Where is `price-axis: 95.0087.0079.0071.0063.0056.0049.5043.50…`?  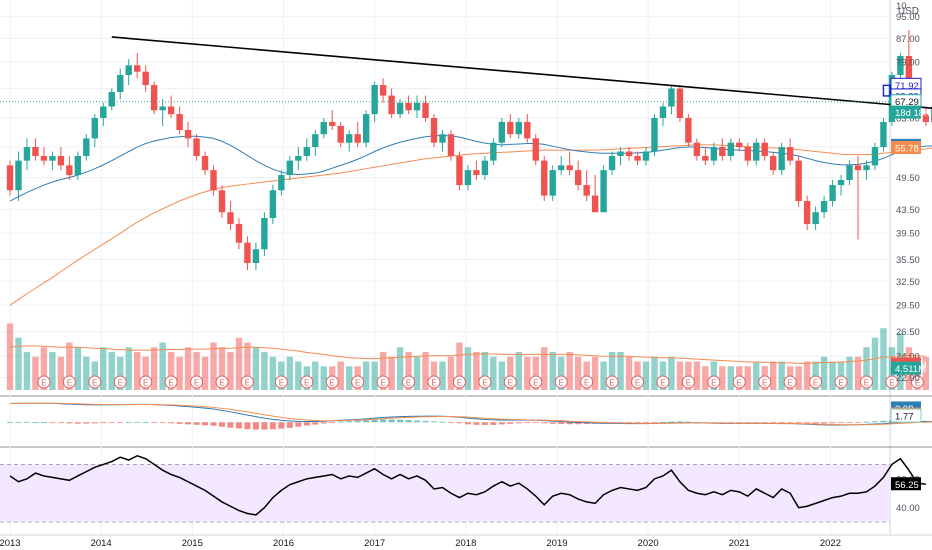
price-axis: 95.0087.0079.0071.0063.0056.0049.5043.50… is located at coordinates (909, 257).